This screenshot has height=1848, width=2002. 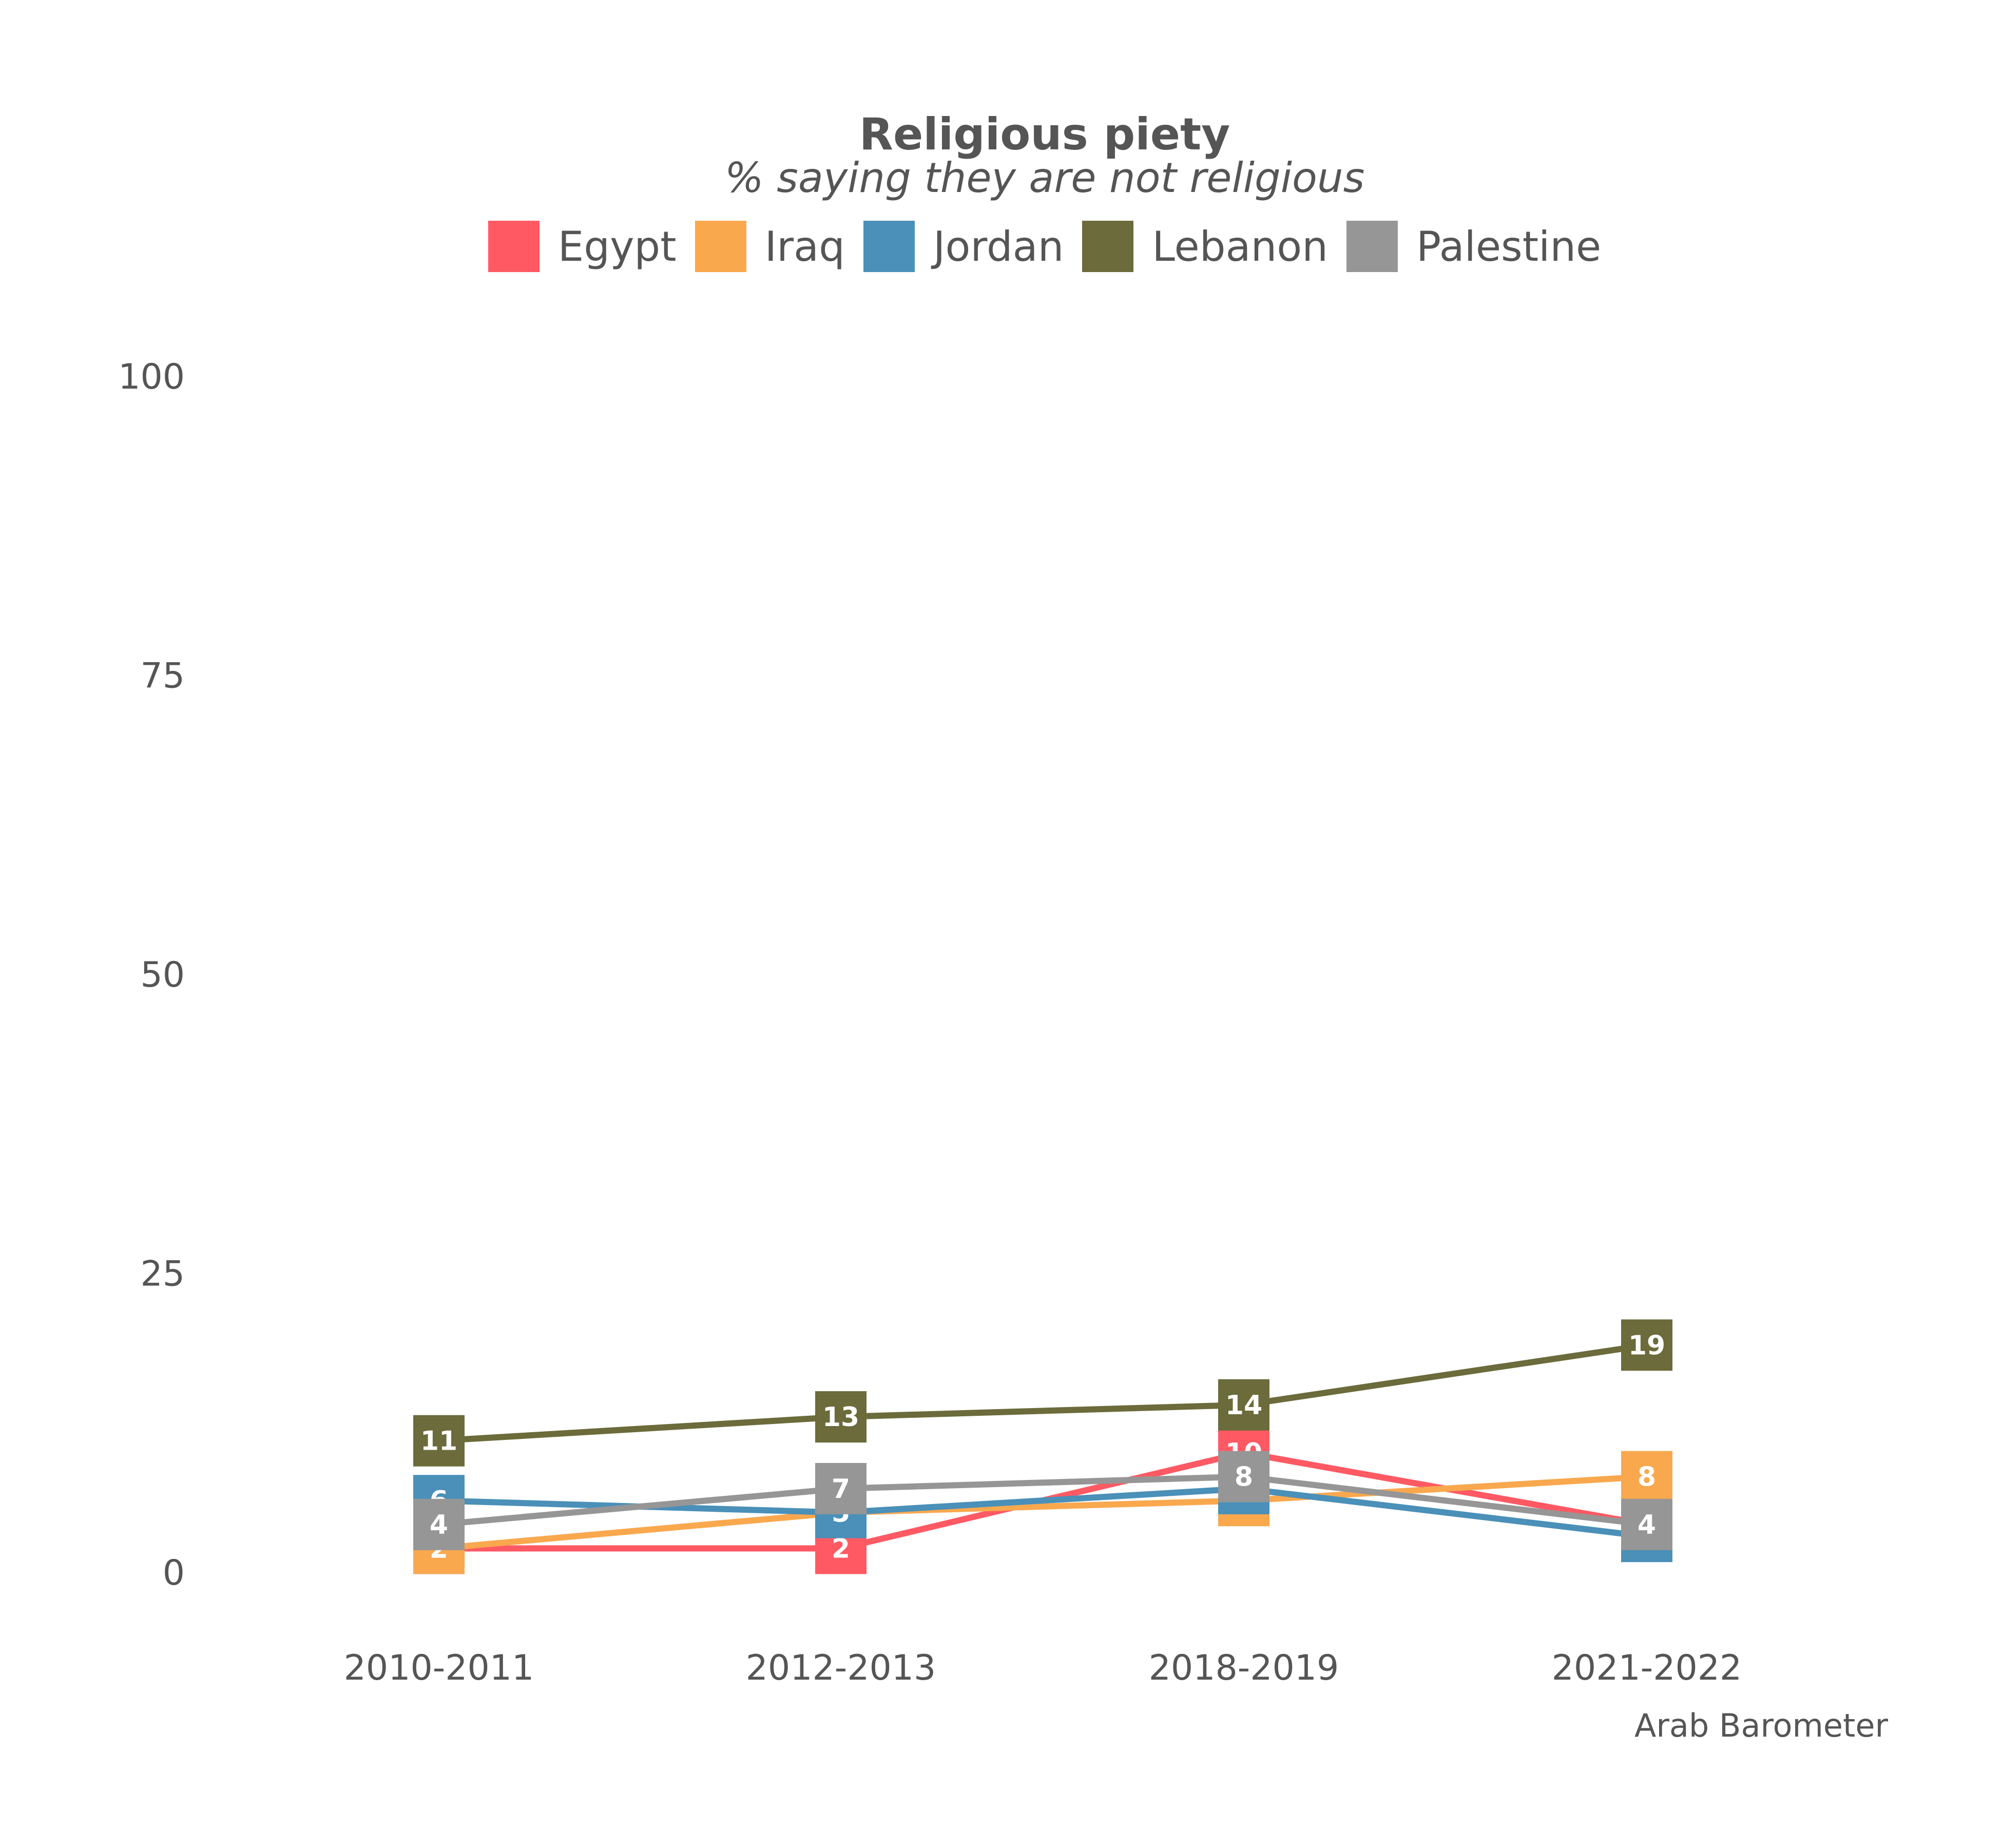 I want to click on data-point-iraq: 8, so click(x=1646, y=1477).